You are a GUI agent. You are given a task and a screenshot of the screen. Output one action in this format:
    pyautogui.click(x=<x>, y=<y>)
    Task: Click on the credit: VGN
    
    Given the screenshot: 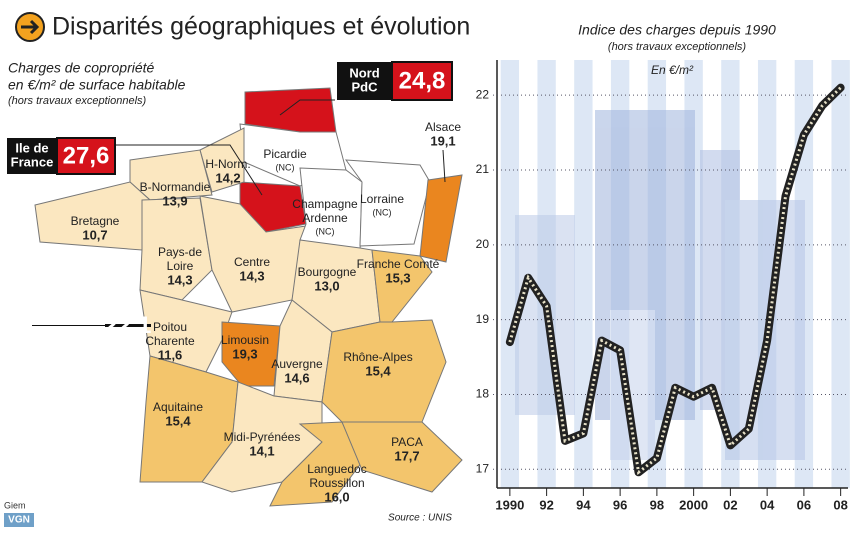 What is the action you would take?
    pyautogui.click(x=19, y=520)
    